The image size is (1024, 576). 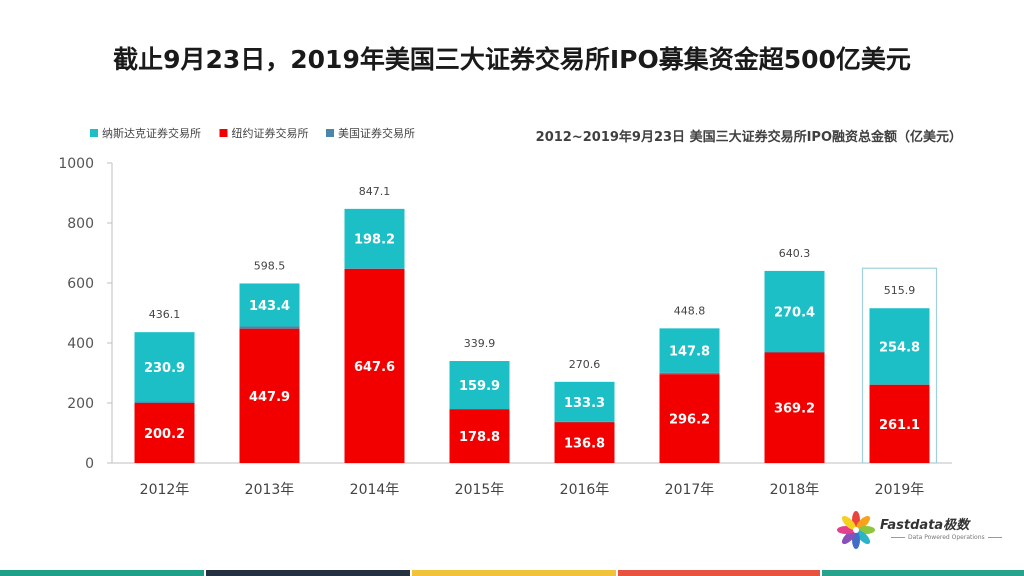 What do you see at coordinates (375, 490) in the screenshot?
I see `x-tick-label: 2014年` at bounding box center [375, 490].